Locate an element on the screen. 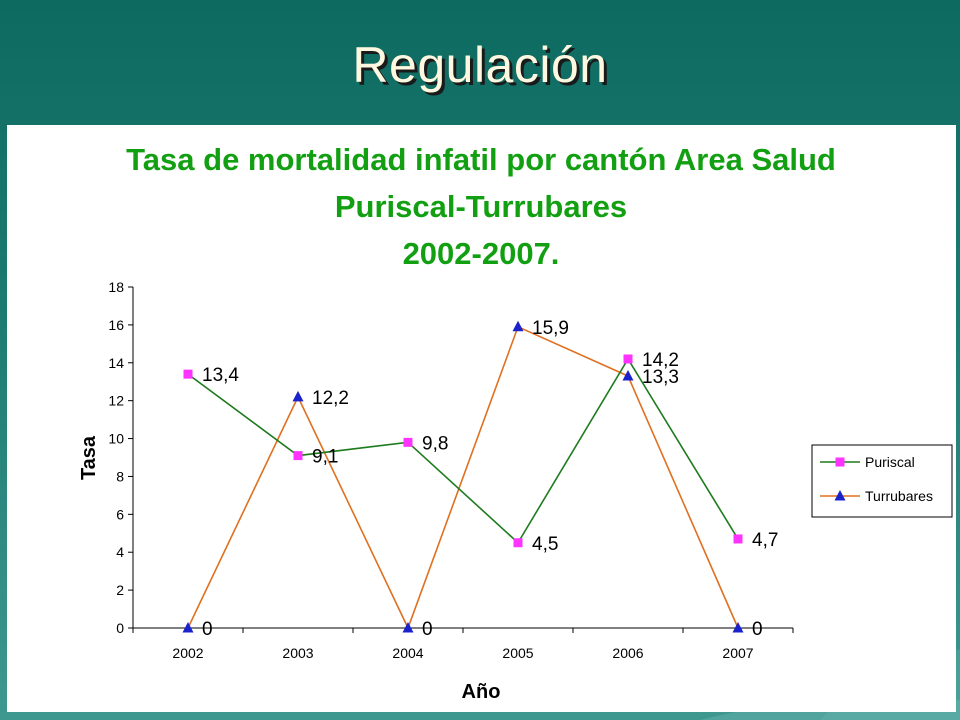 The width and height of the screenshot is (960, 720). legend-label-puriscal: Puriscal is located at coordinates (890, 462).